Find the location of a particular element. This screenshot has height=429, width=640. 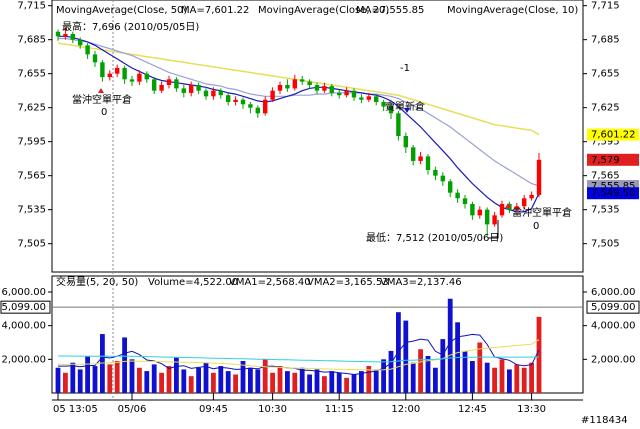

y-tick-label: 2,000.00 is located at coordinates (613, 359).